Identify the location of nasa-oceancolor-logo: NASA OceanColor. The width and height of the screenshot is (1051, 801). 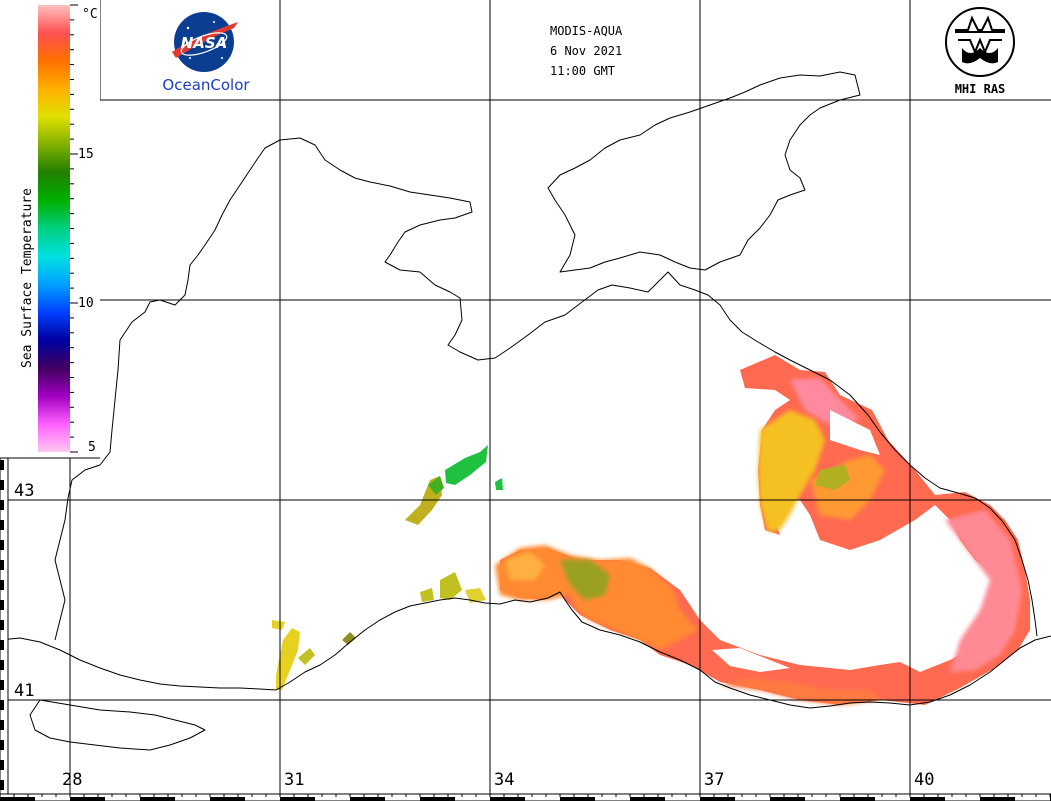
(206, 53).